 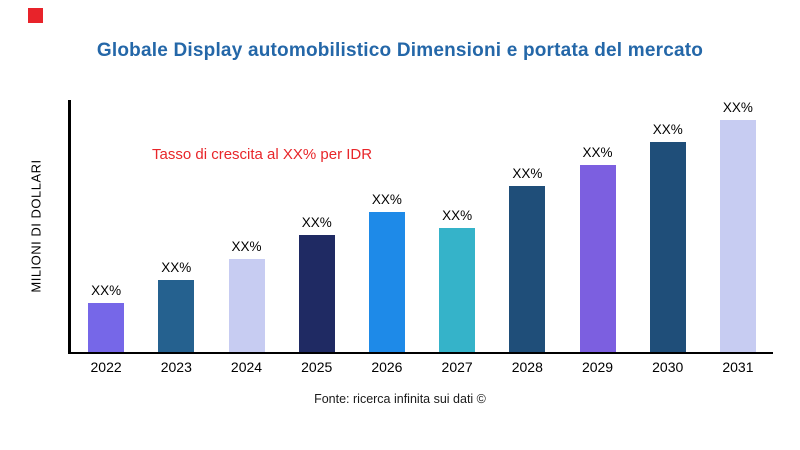 What do you see at coordinates (597, 367) in the screenshot?
I see `x-axis-label: 2029` at bounding box center [597, 367].